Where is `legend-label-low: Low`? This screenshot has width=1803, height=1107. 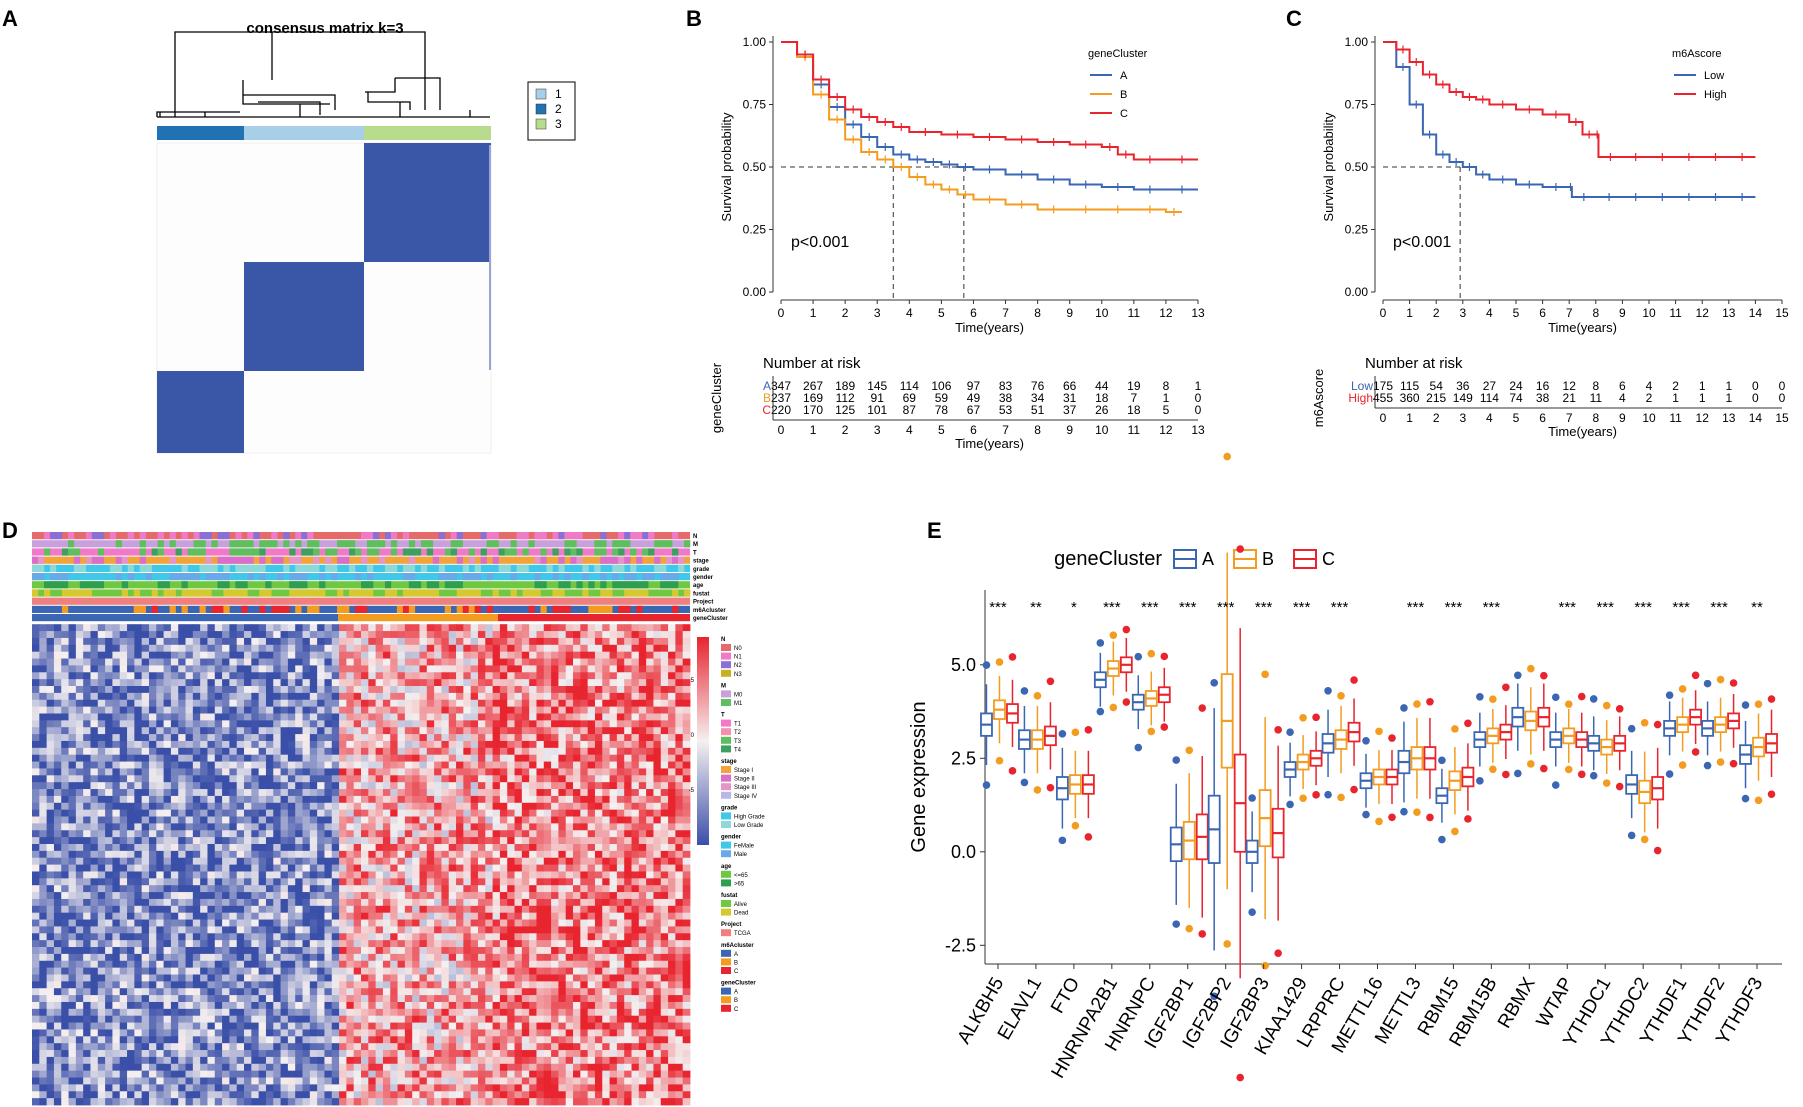
legend-label-low: Low is located at coordinates (1714, 76).